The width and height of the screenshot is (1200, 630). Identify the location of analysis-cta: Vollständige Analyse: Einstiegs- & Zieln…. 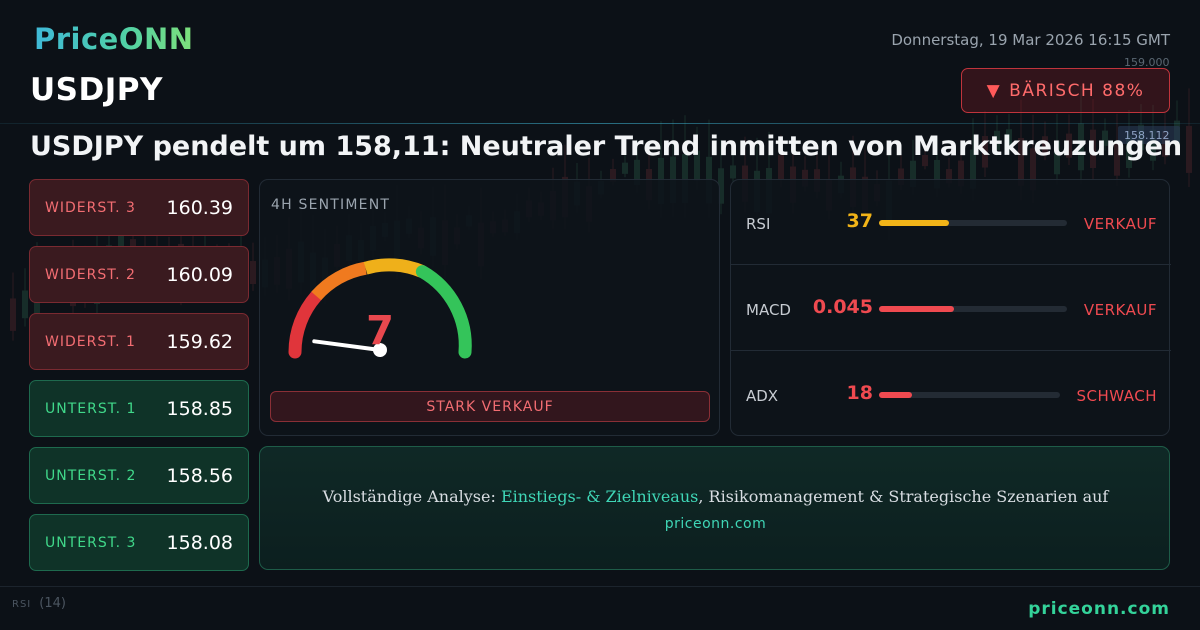
(714, 508).